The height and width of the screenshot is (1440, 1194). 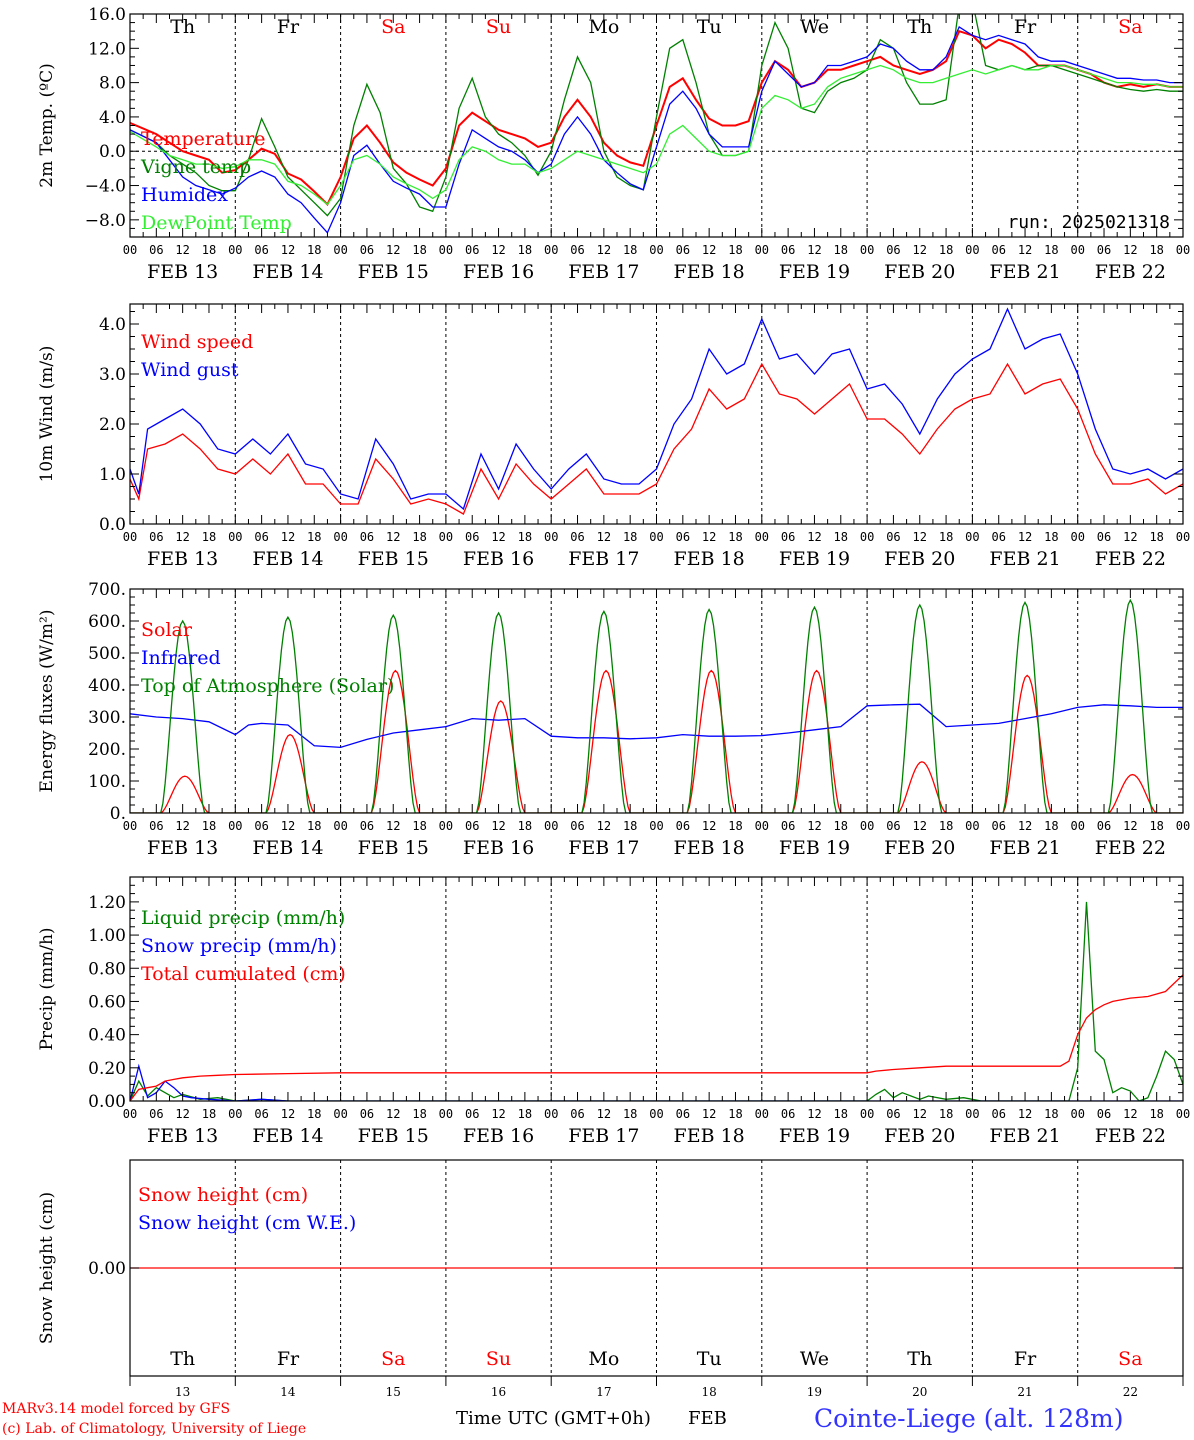 I want to click on time-axis-label: Time UTC (GMT+0h), so click(x=553, y=1418).